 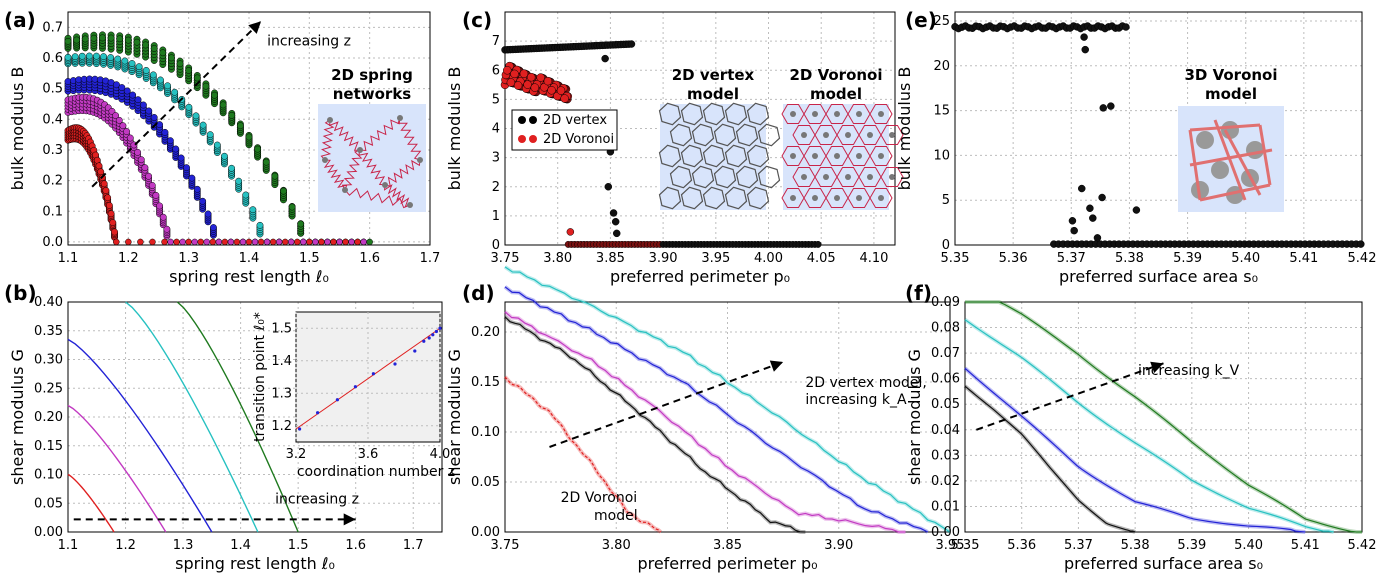 I want to click on annotation-voronoi-2: model, so click(x=616, y=516).